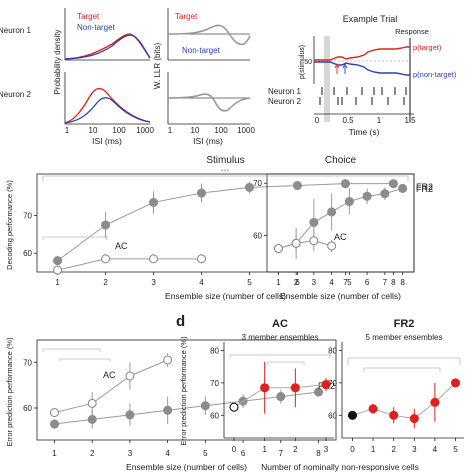 The width and height of the screenshot is (474, 474). Describe the element at coordinates (109, 375) in the screenshot. I see `series-label: AC` at that location.